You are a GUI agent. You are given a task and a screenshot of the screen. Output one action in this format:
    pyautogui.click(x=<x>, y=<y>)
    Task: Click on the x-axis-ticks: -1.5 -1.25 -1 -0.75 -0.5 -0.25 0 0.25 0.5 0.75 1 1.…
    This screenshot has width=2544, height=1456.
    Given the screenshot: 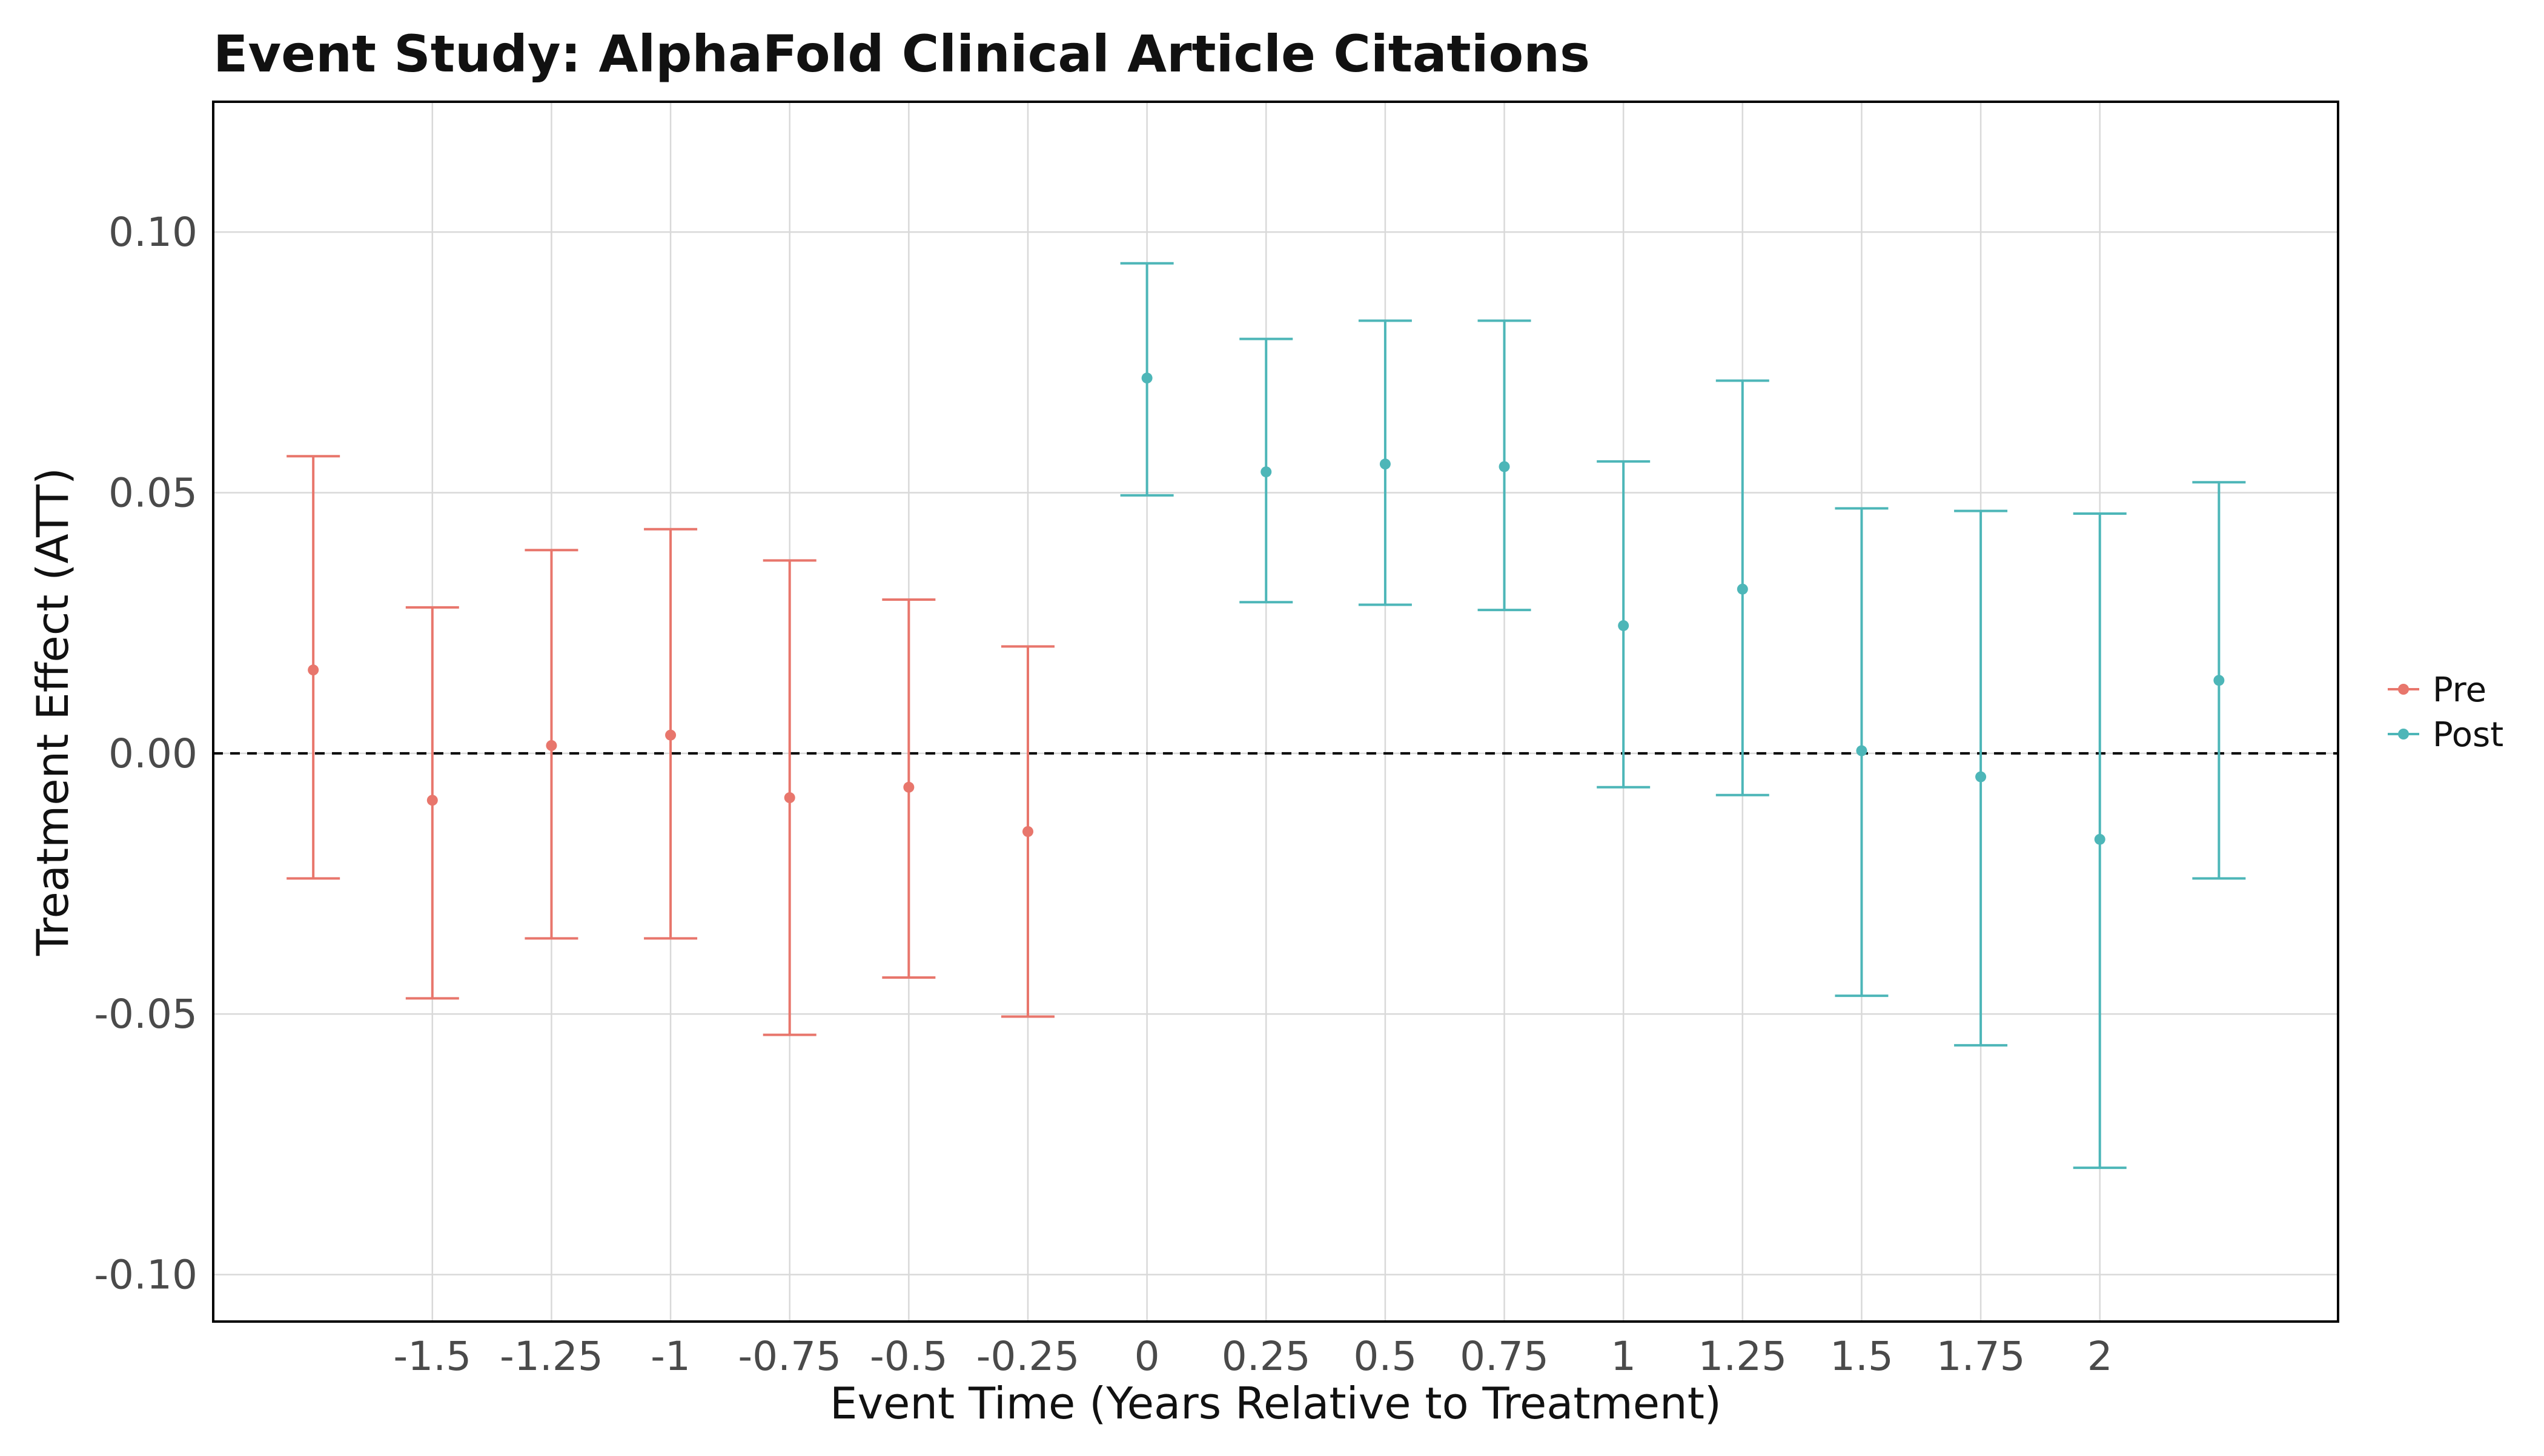 What is the action you would take?
    pyautogui.click(x=1252, y=1356)
    